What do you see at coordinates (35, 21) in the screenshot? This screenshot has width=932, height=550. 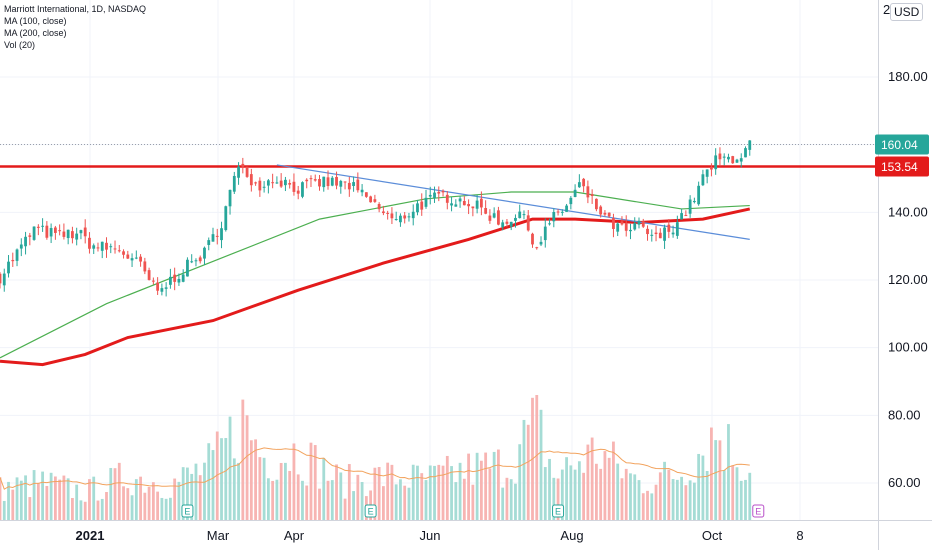 I see `legend-ma100: MA (100, close)` at bounding box center [35, 21].